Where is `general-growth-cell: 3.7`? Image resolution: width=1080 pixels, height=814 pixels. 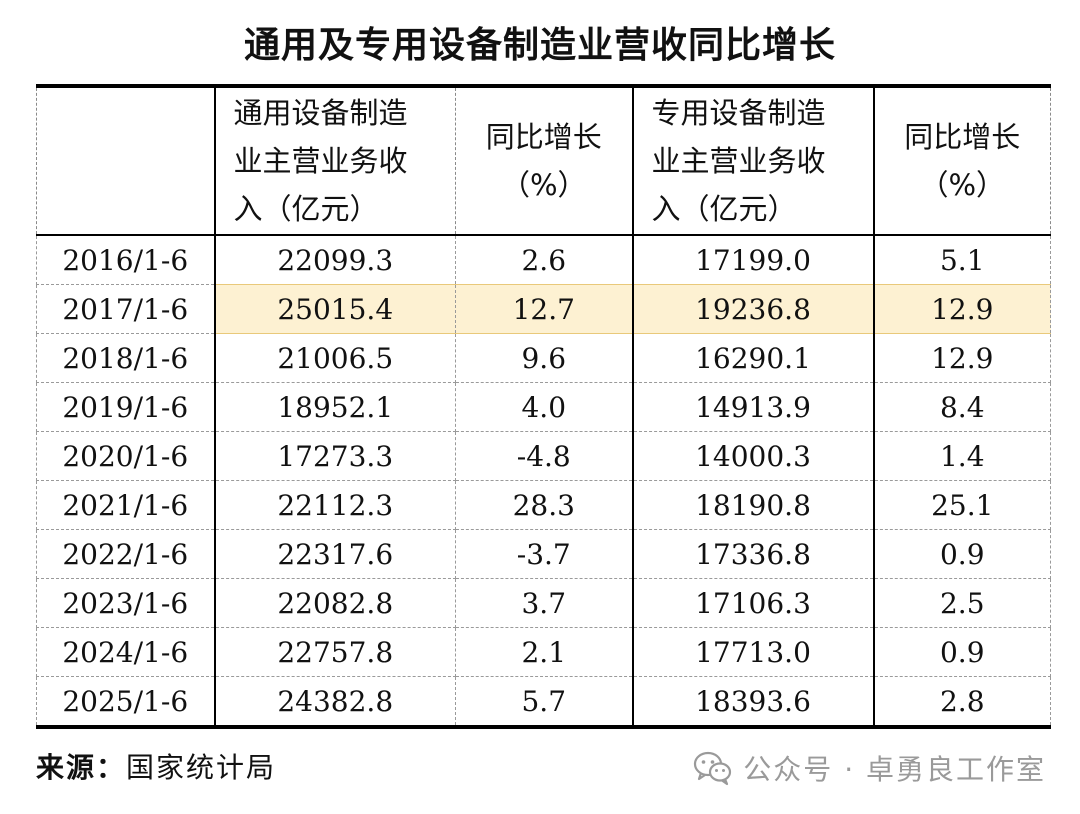
general-growth-cell: 3.7 is located at coordinates (544, 603).